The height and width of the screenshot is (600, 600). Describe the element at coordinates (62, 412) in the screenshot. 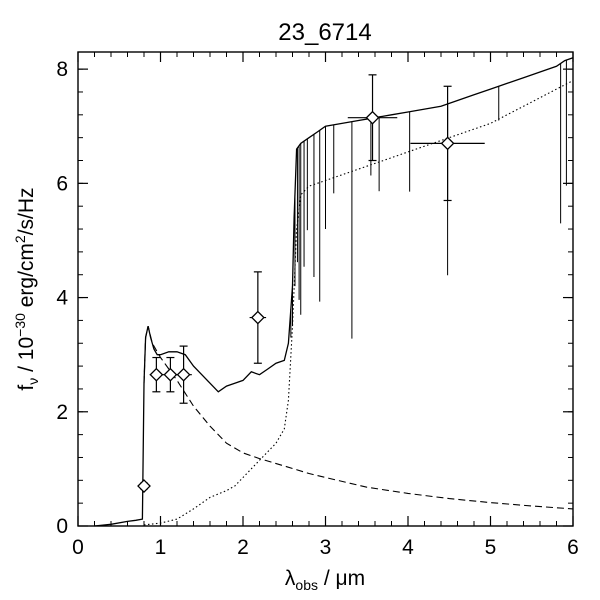

I see `y-tick-label: 2` at that location.